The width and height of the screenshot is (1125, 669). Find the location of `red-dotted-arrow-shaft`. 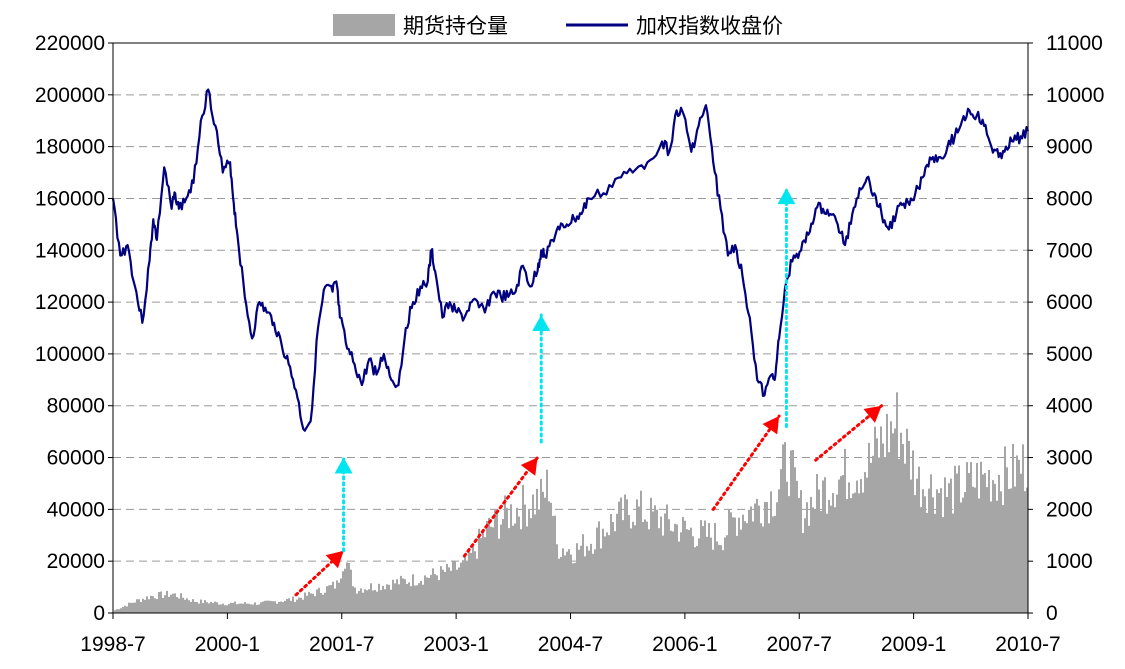

red-dotted-arrow-shaft is located at coordinates (501, 507).